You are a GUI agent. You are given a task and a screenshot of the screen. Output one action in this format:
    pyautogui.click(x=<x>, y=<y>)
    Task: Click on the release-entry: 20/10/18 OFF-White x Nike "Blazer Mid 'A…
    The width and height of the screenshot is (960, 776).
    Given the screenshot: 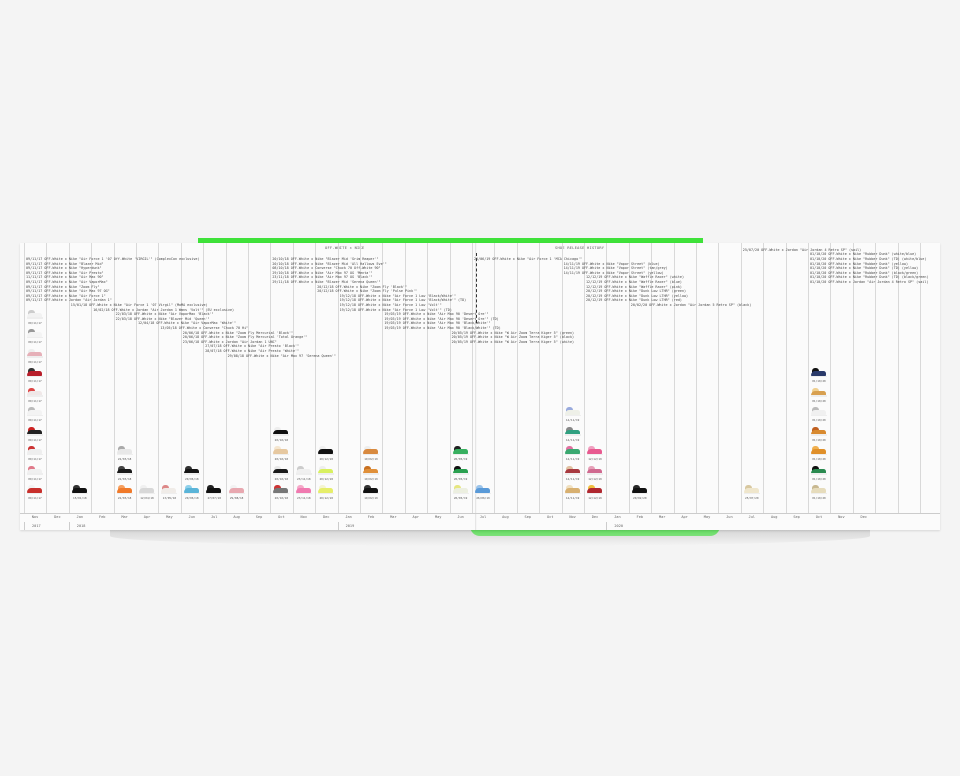 What is the action you would take?
    pyautogui.click(x=329, y=263)
    